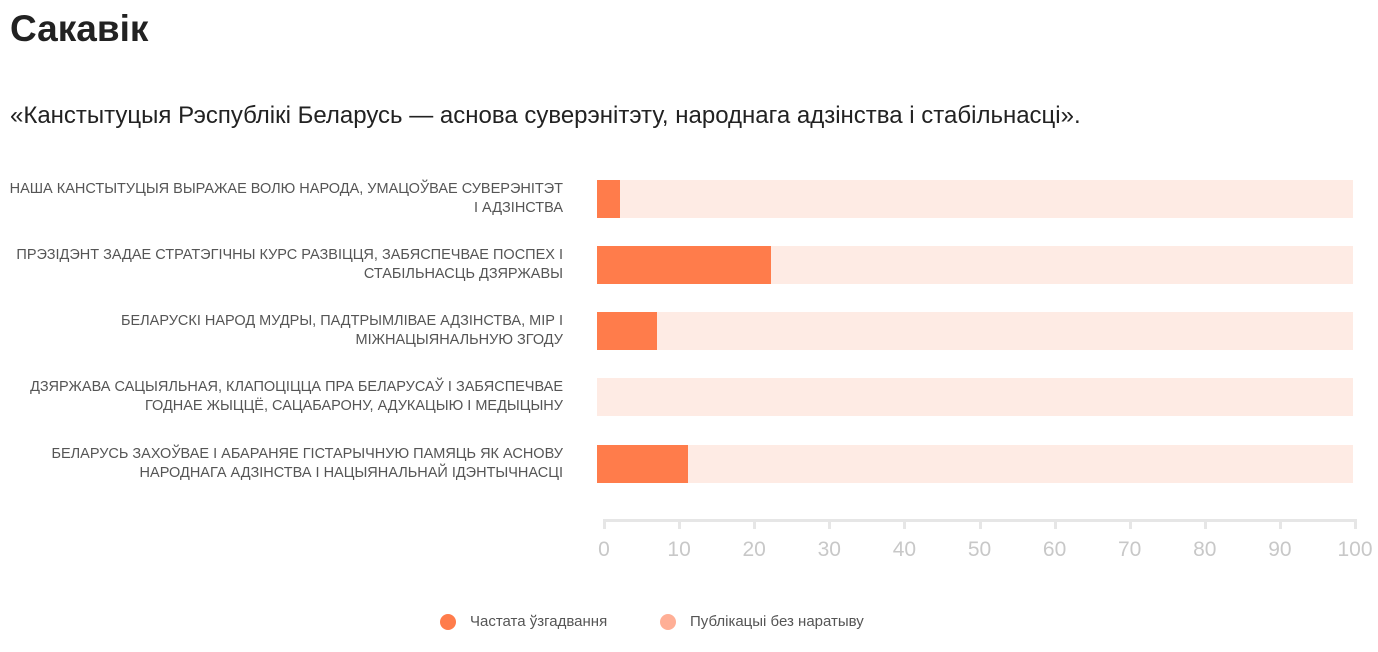  Describe the element at coordinates (1355, 549) in the screenshot. I see `x-tick-label: 100` at that location.